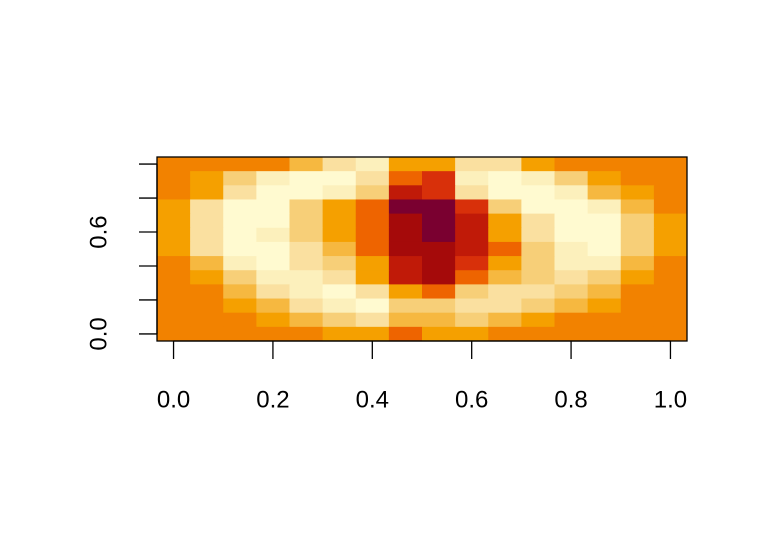 This screenshot has height=537, width=768. Describe the element at coordinates (98, 333) in the screenshot. I see `y-tick-label: 0.0` at that location.